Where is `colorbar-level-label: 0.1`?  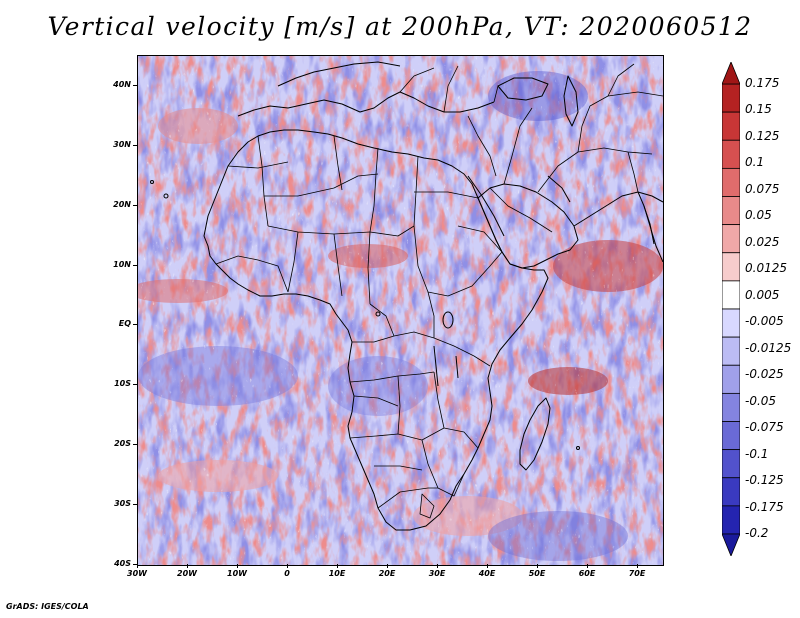
colorbar-level-label: 0.1 is located at coordinates (755, 162).